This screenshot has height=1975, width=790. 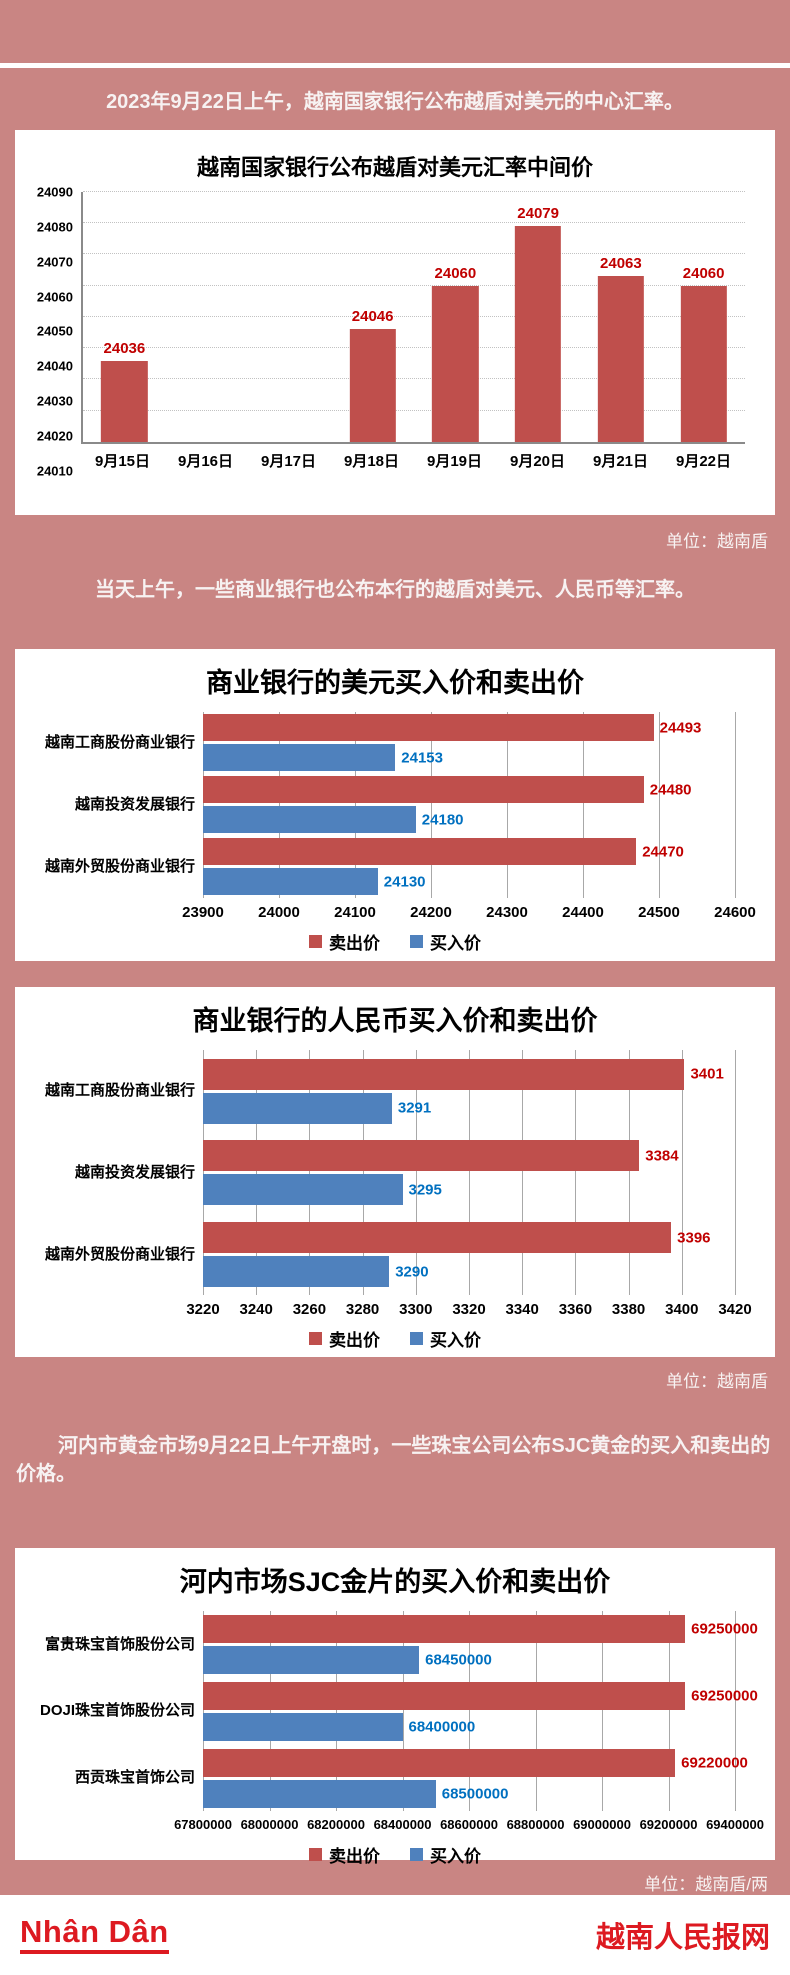 What do you see at coordinates (134, 1172) in the screenshot?
I see `category-label: 越南投资发展银行` at bounding box center [134, 1172].